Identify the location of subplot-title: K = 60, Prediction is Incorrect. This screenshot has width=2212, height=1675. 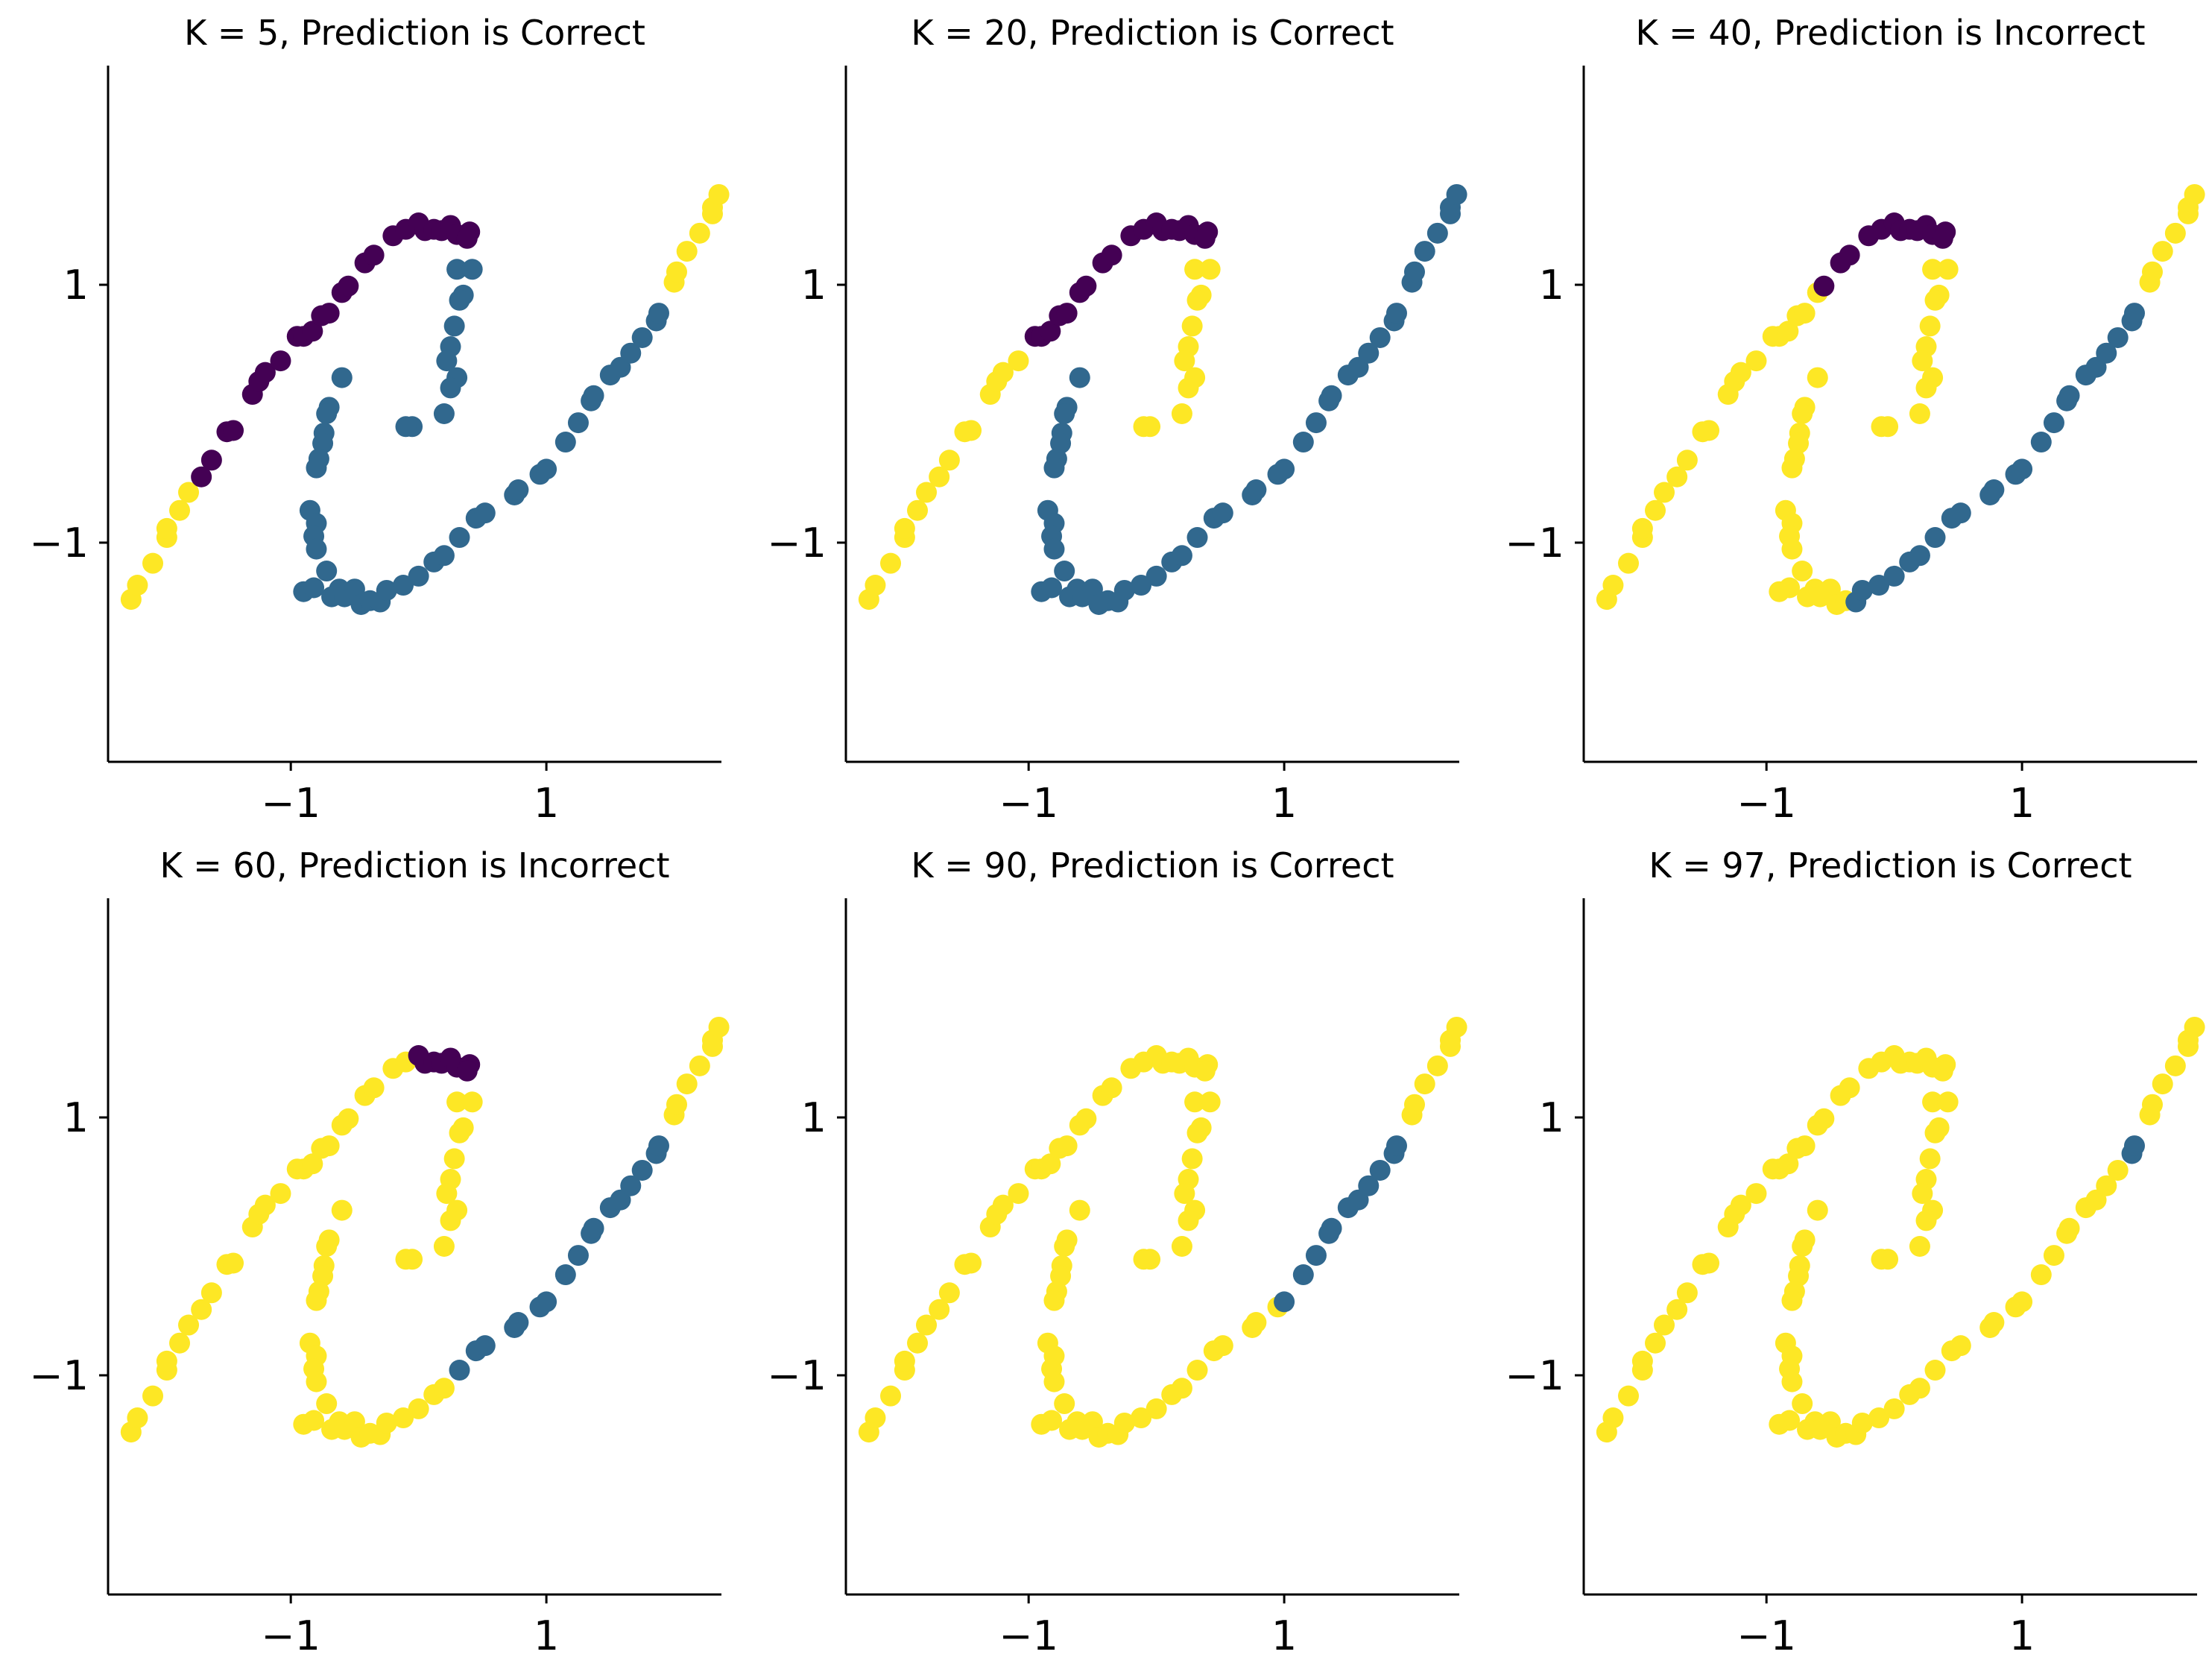
(414, 865).